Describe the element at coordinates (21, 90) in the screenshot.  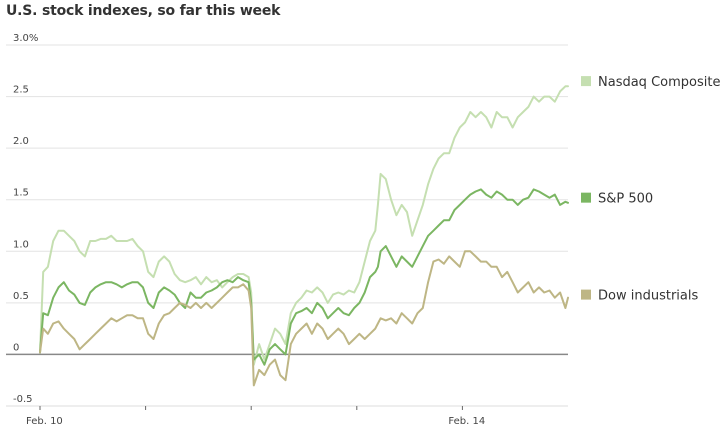
I see `y-tick-label: 2.5` at that location.